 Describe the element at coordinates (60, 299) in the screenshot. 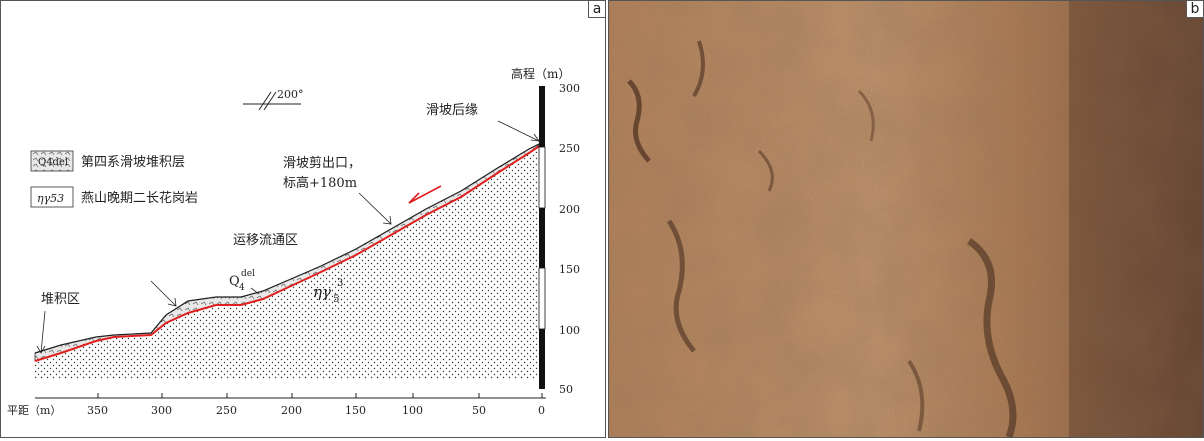

I see `accumulation-zone-label: 堆积区` at that location.